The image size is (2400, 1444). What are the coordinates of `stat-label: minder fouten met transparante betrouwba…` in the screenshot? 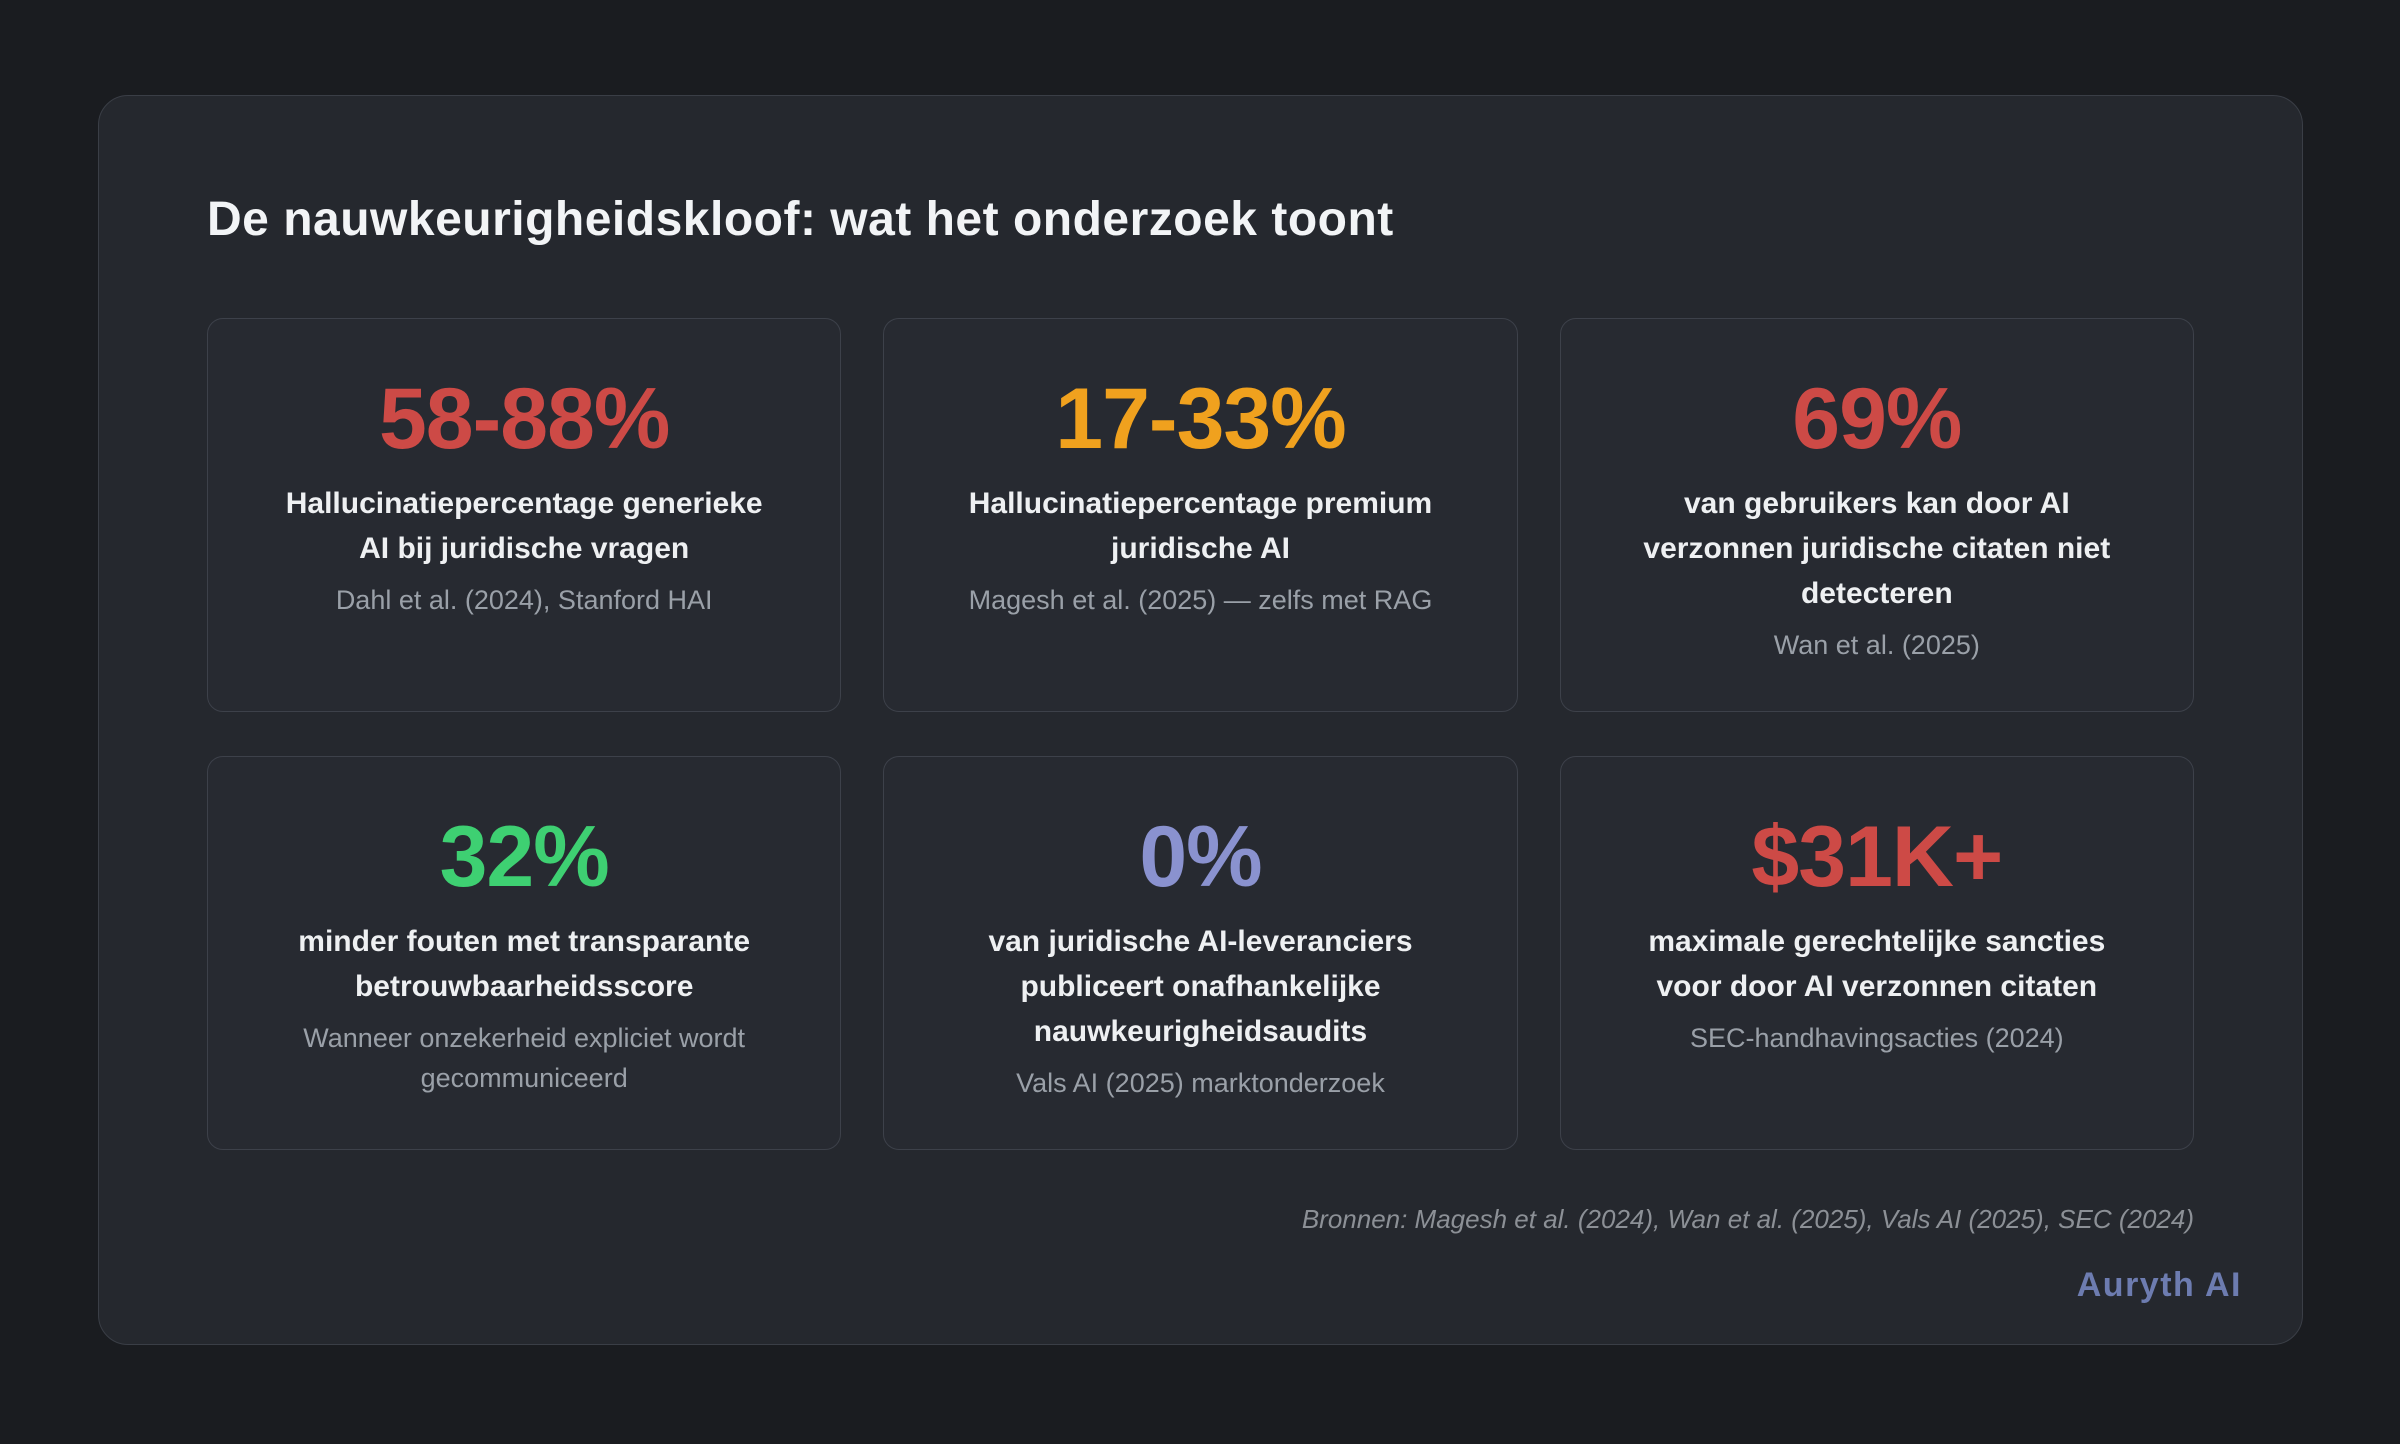 It's located at (524, 964).